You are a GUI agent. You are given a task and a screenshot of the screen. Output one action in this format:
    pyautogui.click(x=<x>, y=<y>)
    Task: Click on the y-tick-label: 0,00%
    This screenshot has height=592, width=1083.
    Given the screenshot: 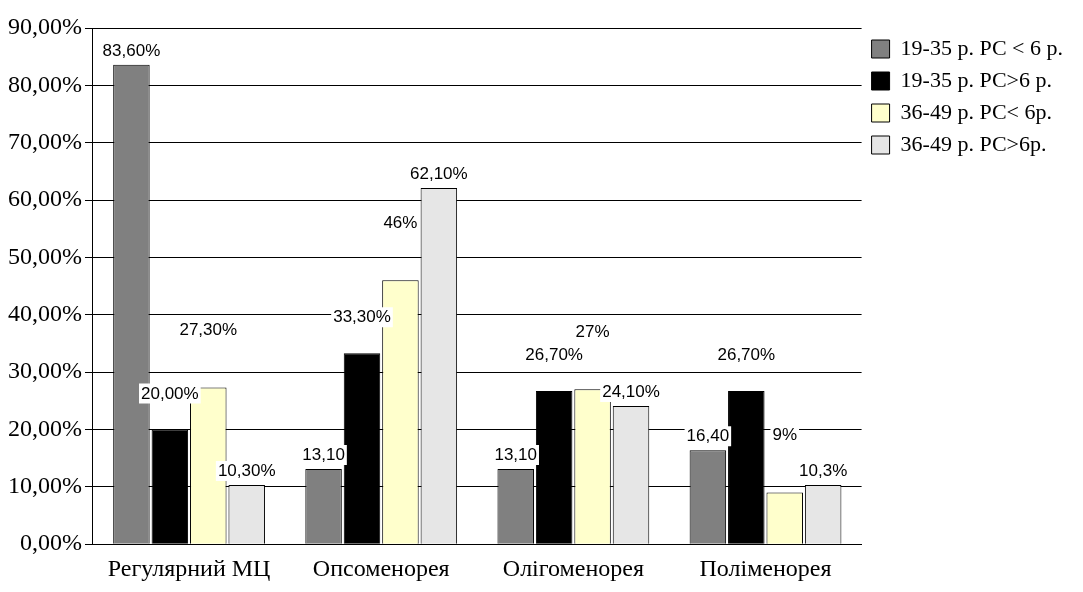 What is the action you would take?
    pyautogui.click(x=50, y=542)
    